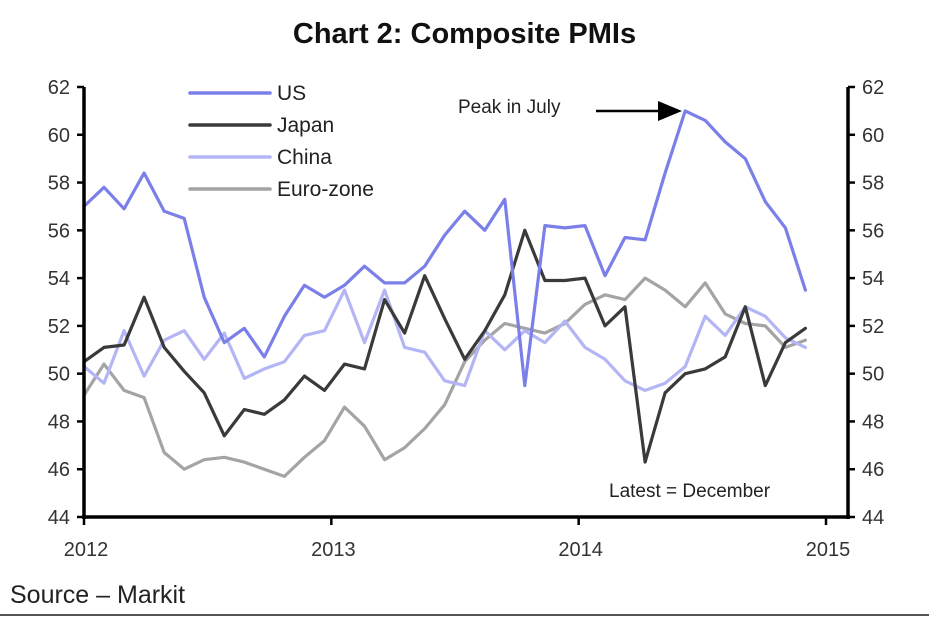 The image size is (929, 621). What do you see at coordinates (873, 375) in the screenshot?
I see `y-tick-label-right: 50` at bounding box center [873, 375].